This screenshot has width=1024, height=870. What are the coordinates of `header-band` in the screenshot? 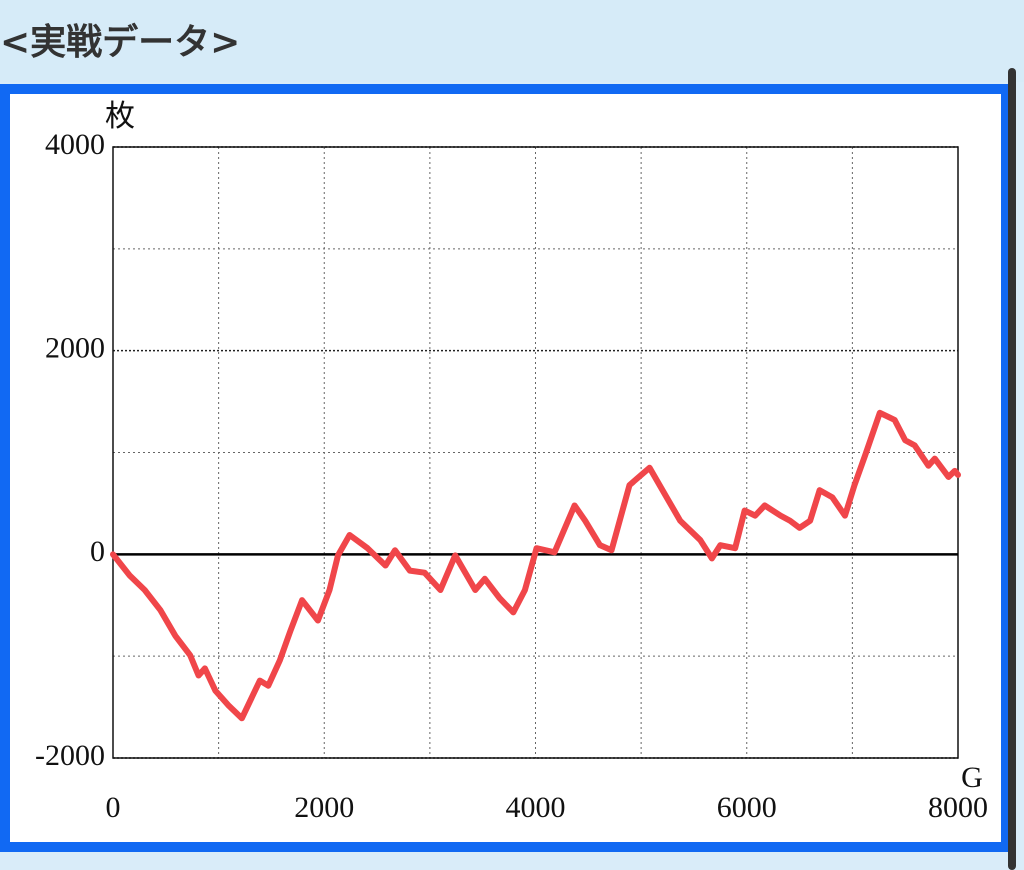 It's located at (512, 41).